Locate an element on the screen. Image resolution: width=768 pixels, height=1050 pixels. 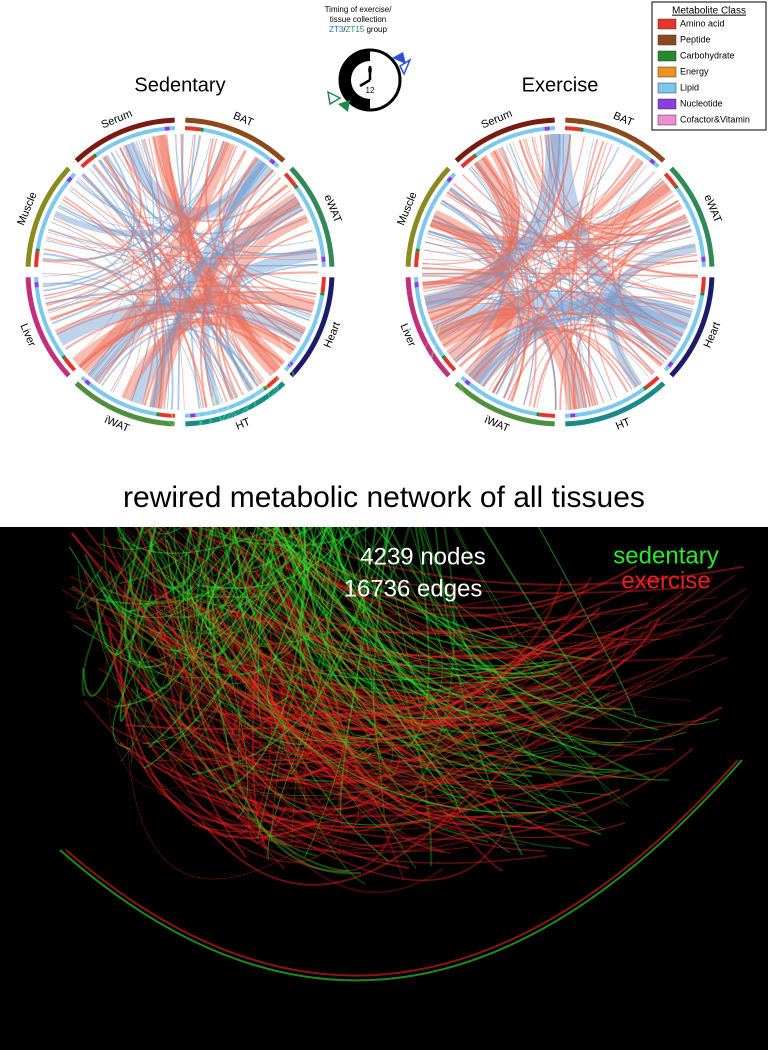
legend-label: Nucleotide is located at coordinates (701, 103).